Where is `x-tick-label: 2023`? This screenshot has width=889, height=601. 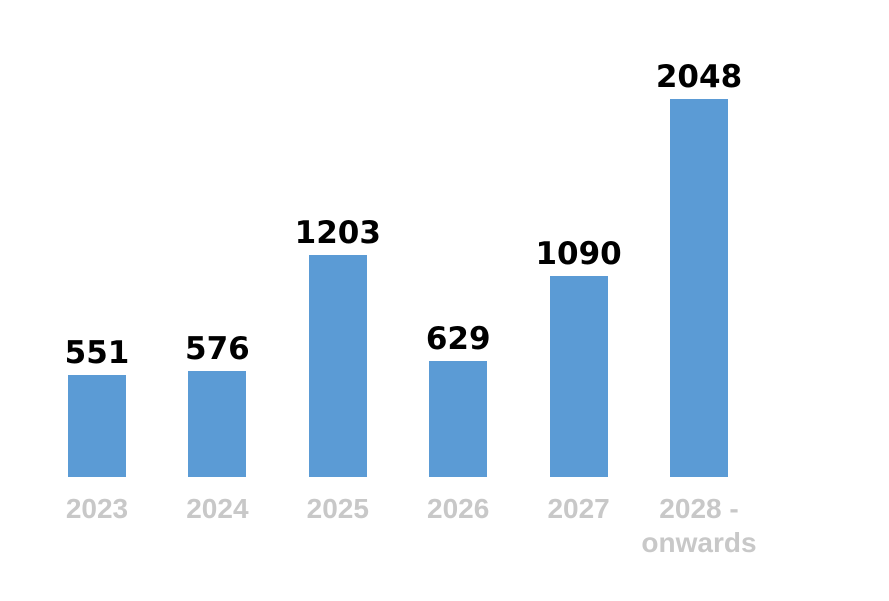 x-tick-label: 2023 is located at coordinates (97, 508).